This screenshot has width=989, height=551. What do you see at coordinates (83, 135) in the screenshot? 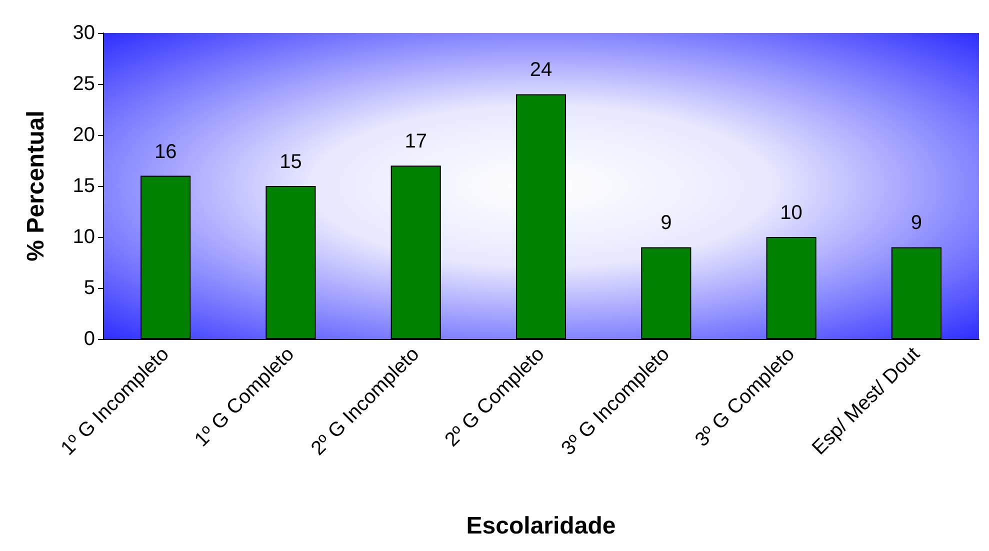
I see `y-tick-label: 20` at bounding box center [83, 135].